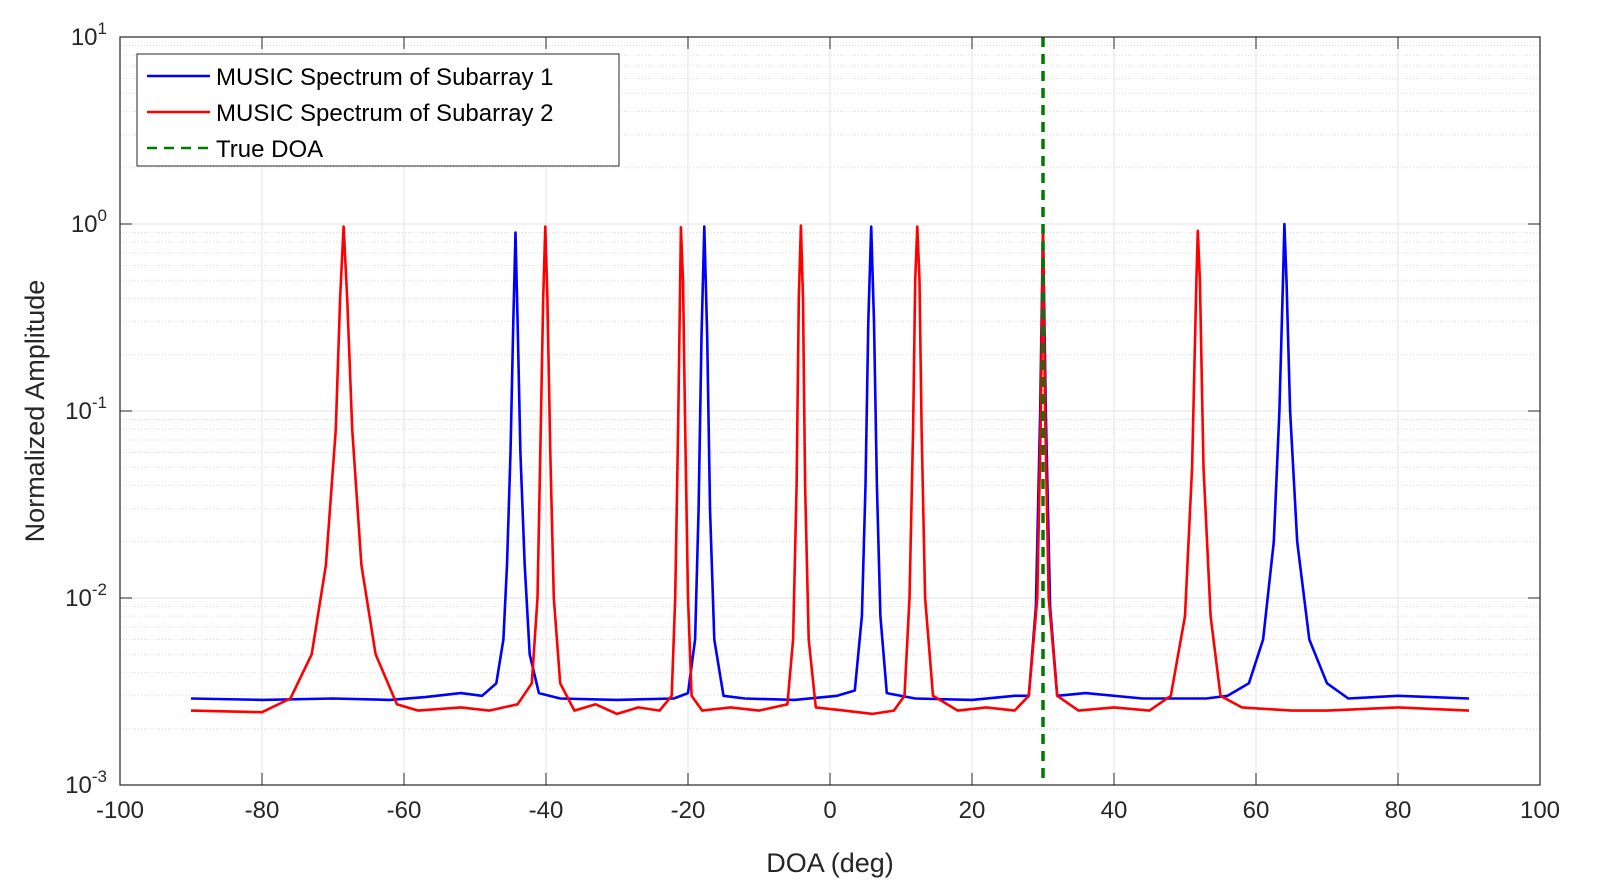 The image size is (1606, 883). What do you see at coordinates (972, 810) in the screenshot?
I see `x-tick-label: 20` at bounding box center [972, 810].